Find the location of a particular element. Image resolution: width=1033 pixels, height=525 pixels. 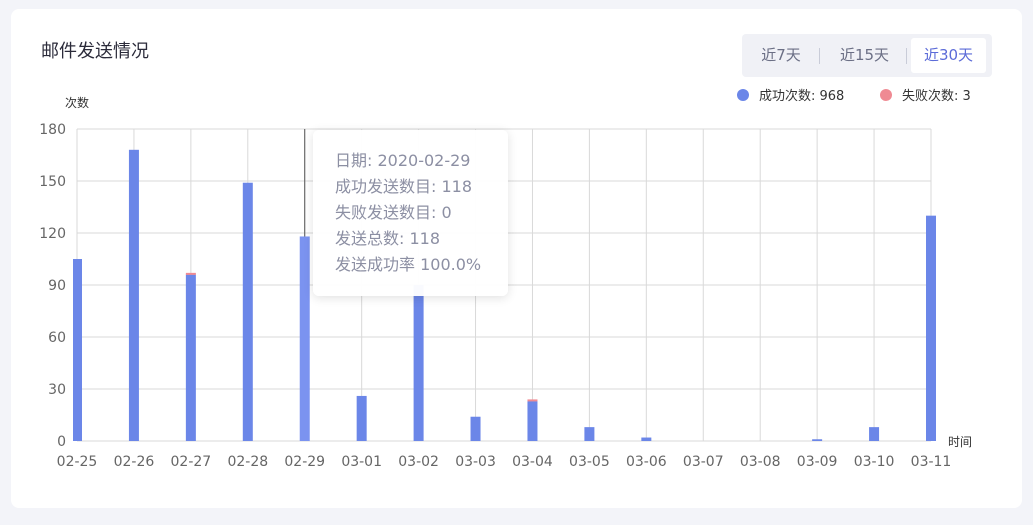

y-axis-label: 次数 is located at coordinates (77, 102).